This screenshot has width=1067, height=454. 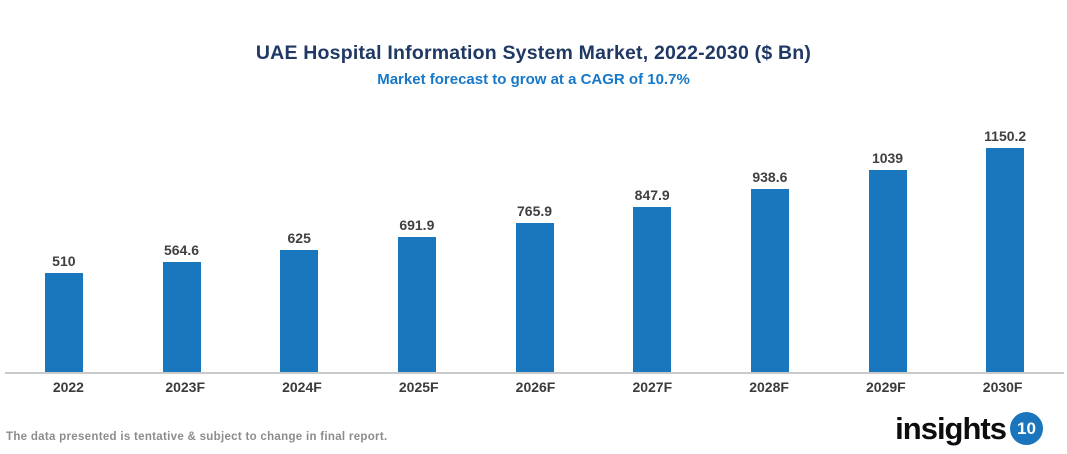 I want to click on bar-cell-2030f: 1150.2, so click(x=1005, y=230).